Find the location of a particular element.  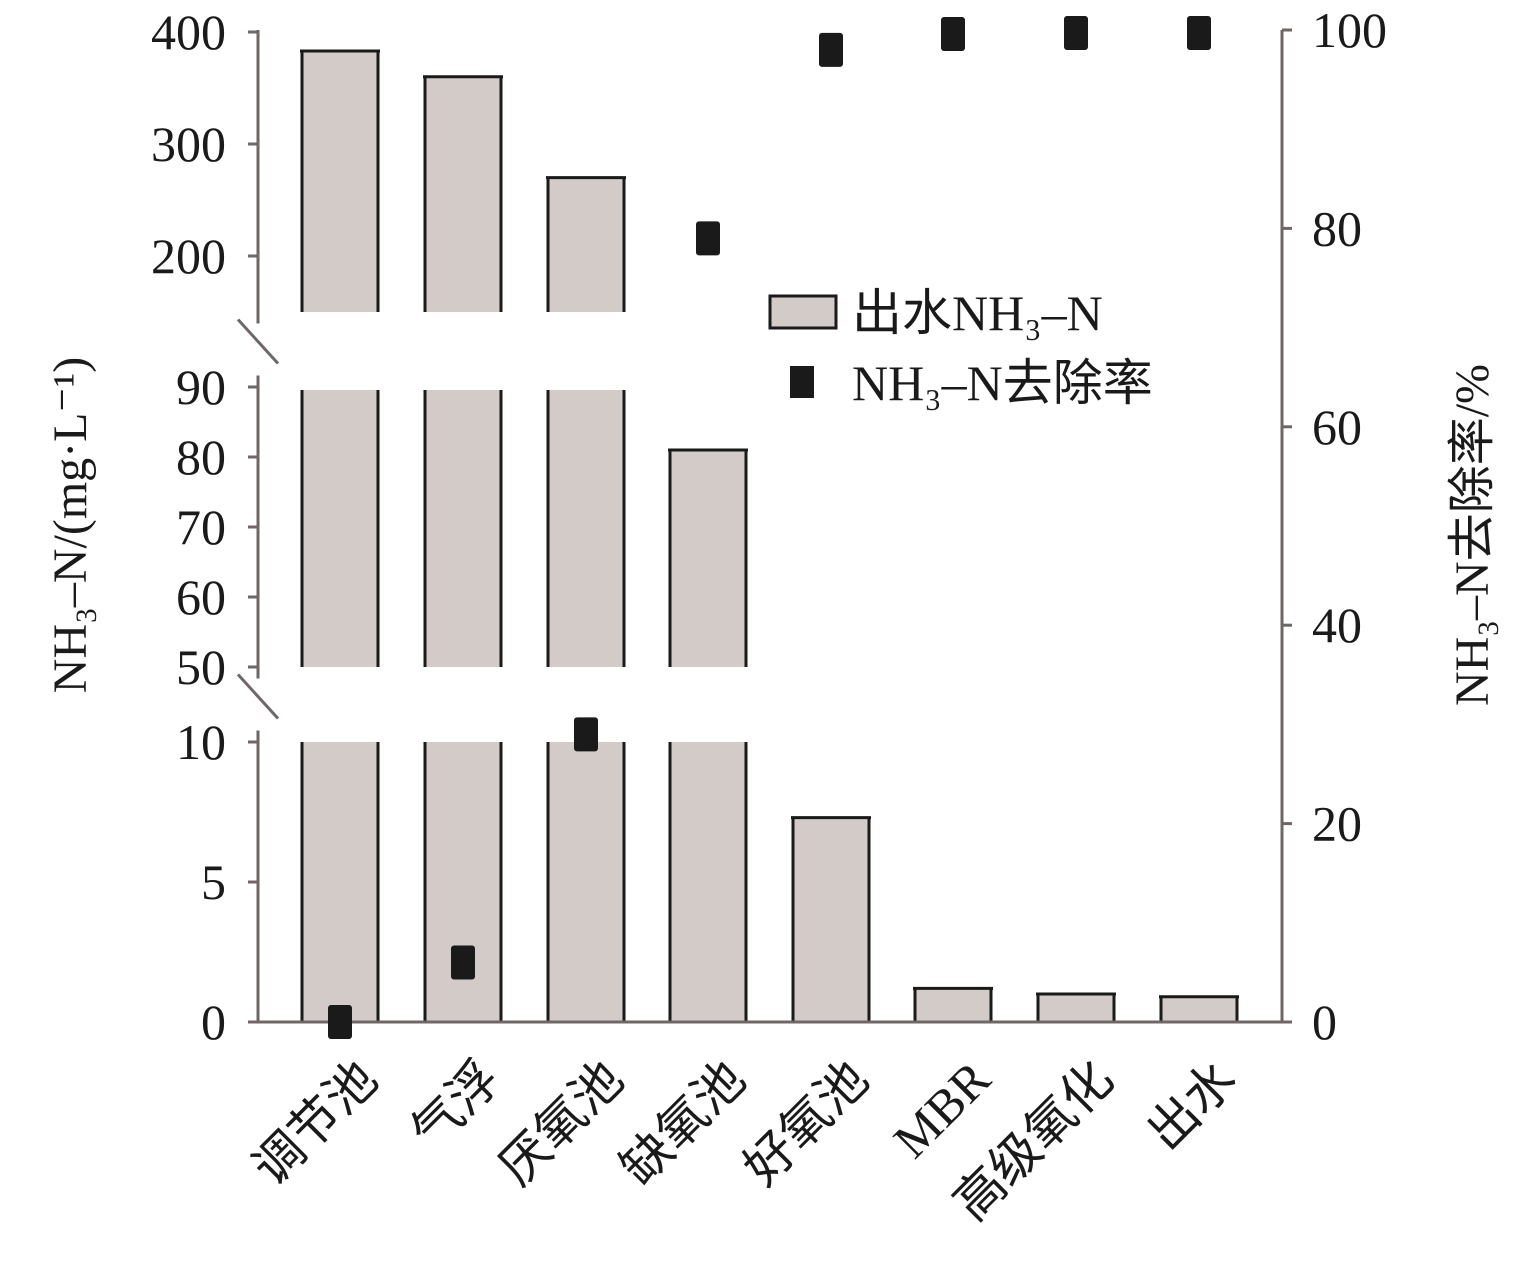

right-tick-label: 60 is located at coordinates (1337, 427).